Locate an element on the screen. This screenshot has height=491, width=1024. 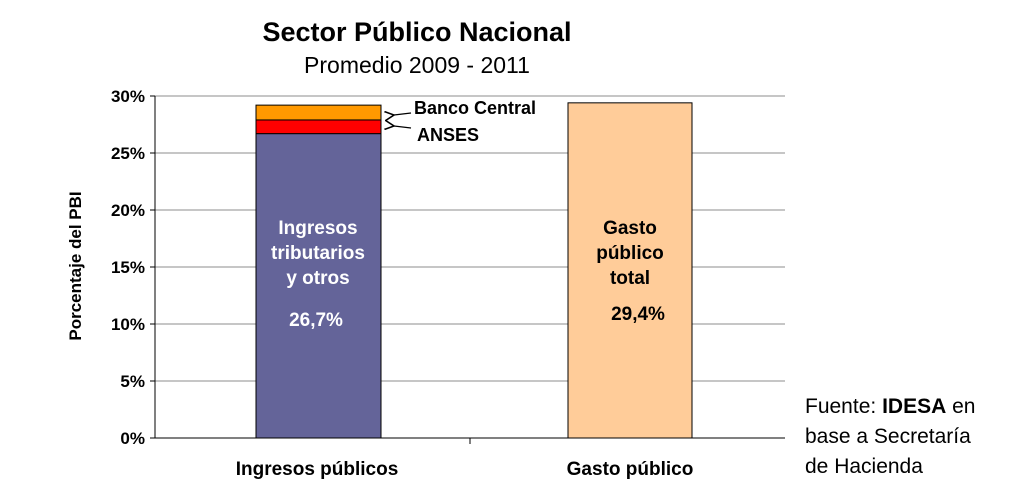
bar-segment-anses is located at coordinates (318, 127).